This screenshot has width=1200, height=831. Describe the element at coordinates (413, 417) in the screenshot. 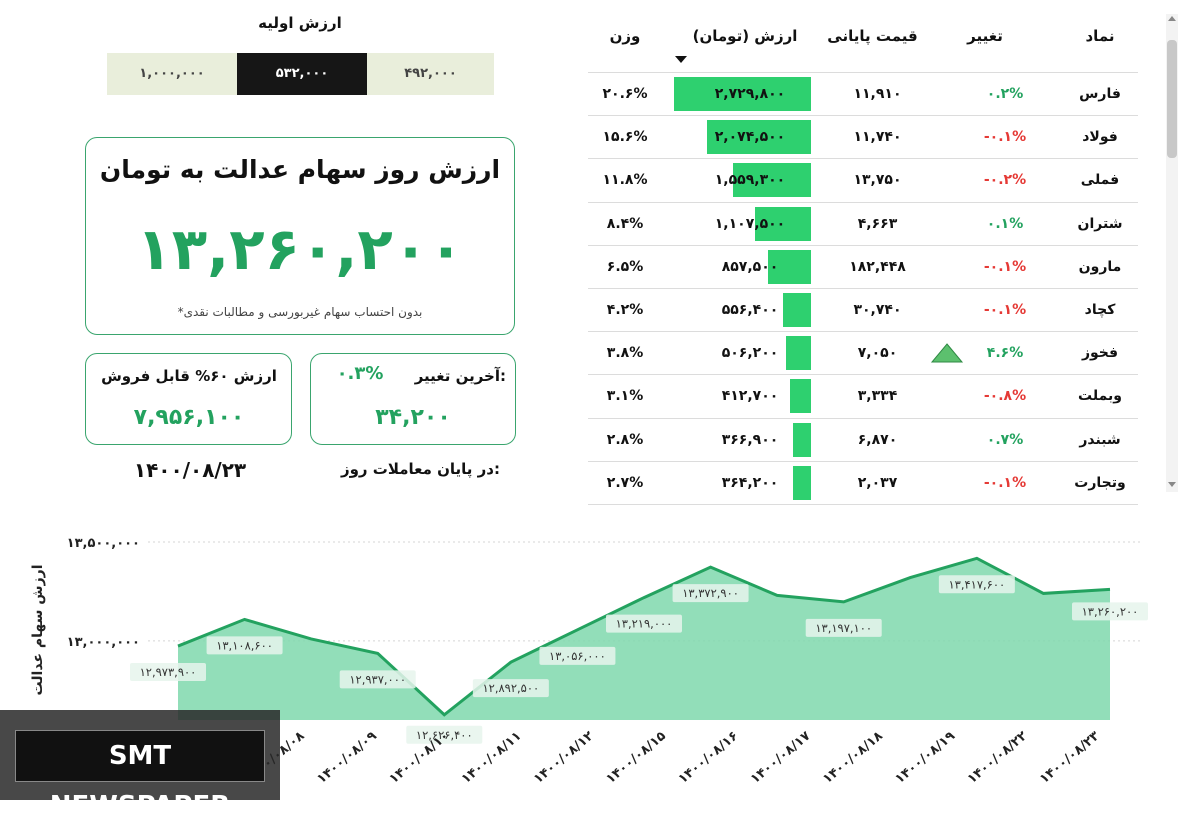

I see `last-change-value: ۳۴,۲۰۰` at that location.